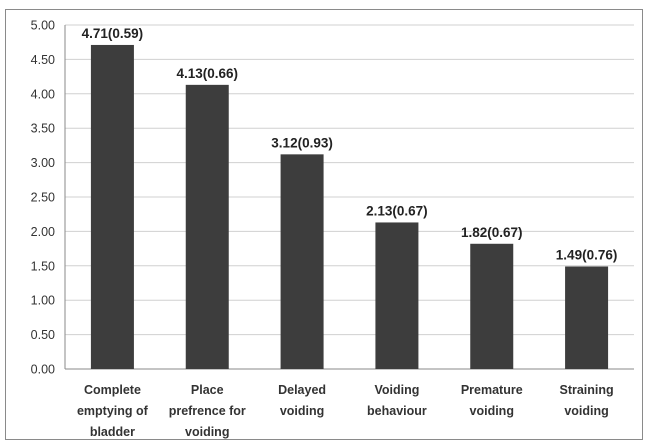 The width and height of the screenshot is (646, 442). What do you see at coordinates (43, 198) in the screenshot?
I see `y-tick-label: 2.50` at bounding box center [43, 198].